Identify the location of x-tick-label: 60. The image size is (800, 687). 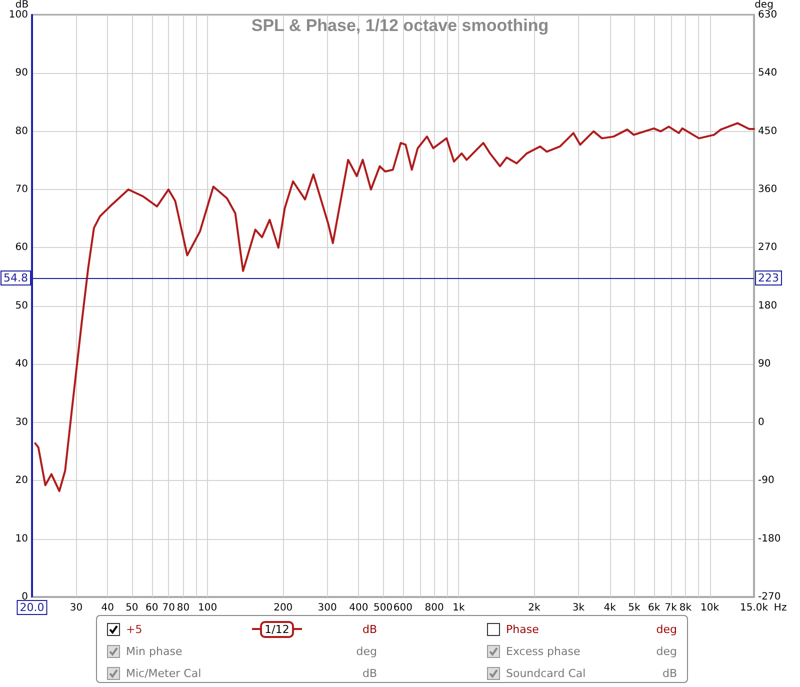
(151, 608).